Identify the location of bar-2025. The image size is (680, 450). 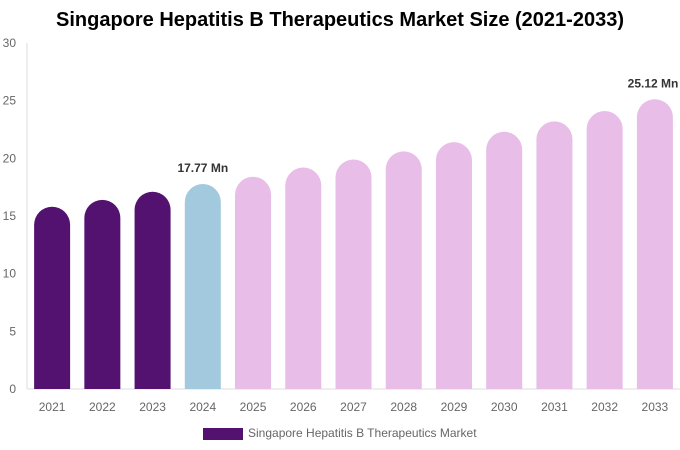
(253, 282).